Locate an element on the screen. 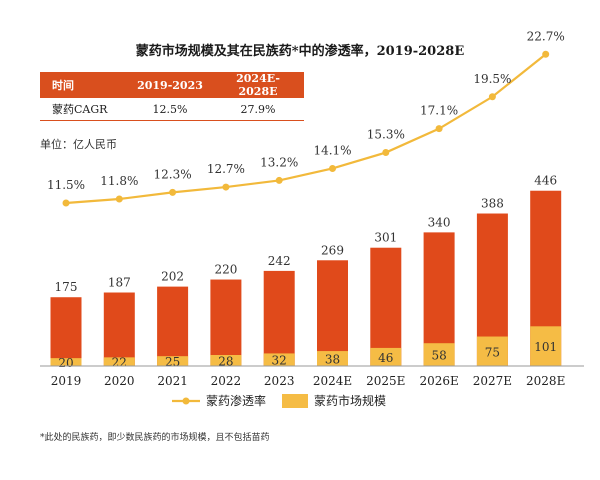 This screenshot has height=480, width=600. penetration-label-2025E: 15.3% is located at coordinates (386, 135).